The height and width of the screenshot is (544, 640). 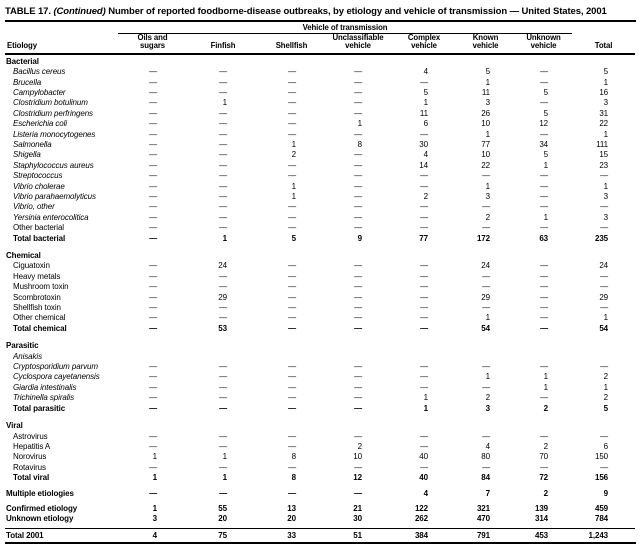 I want to click on col-header-complex-vehicle: Complex vehicle, so click(x=424, y=44).